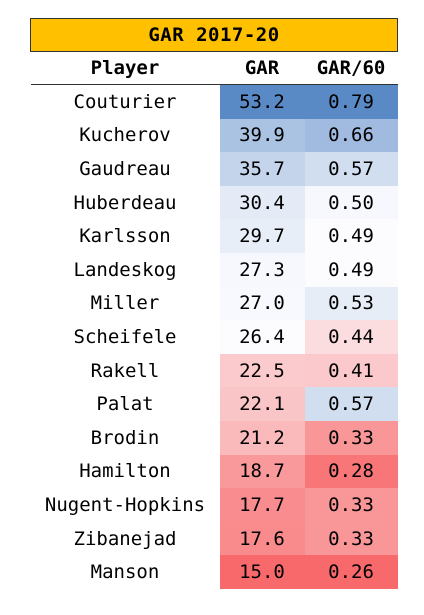 This screenshot has width=424, height=615. I want to click on player-cell: Gaudreau, so click(125, 169).